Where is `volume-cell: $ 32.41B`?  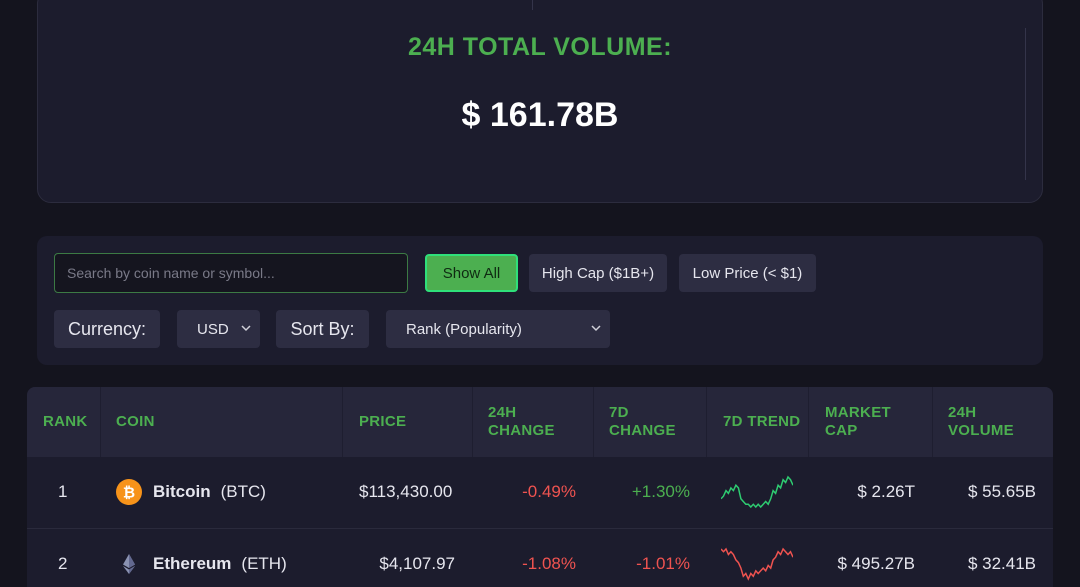
volume-cell: $ 32.41B is located at coordinates (1001, 563).